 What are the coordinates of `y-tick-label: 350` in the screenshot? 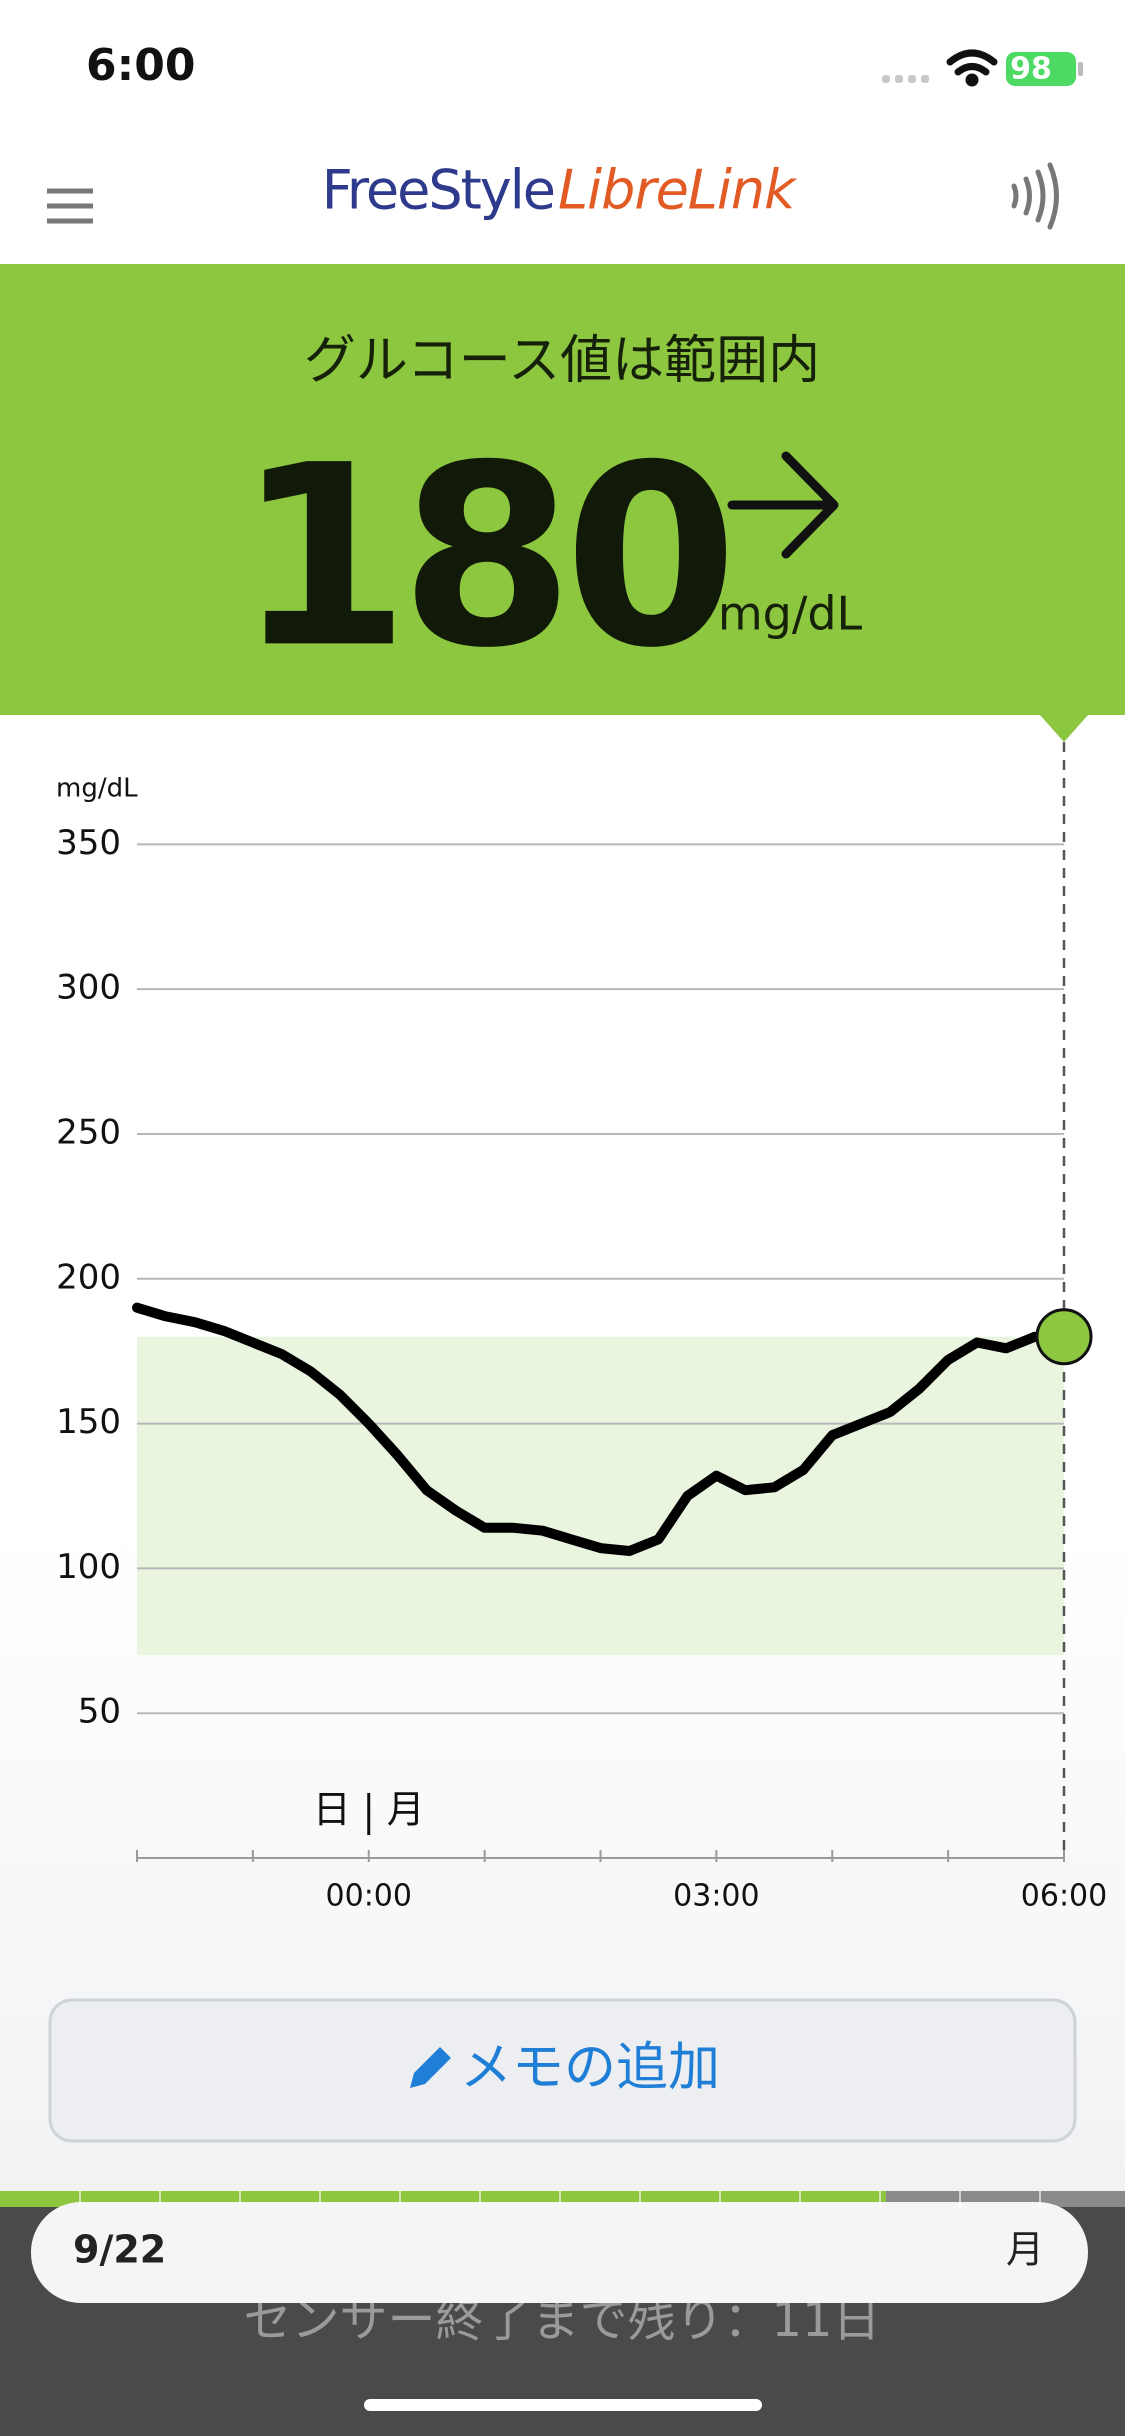 It's located at (88, 843).